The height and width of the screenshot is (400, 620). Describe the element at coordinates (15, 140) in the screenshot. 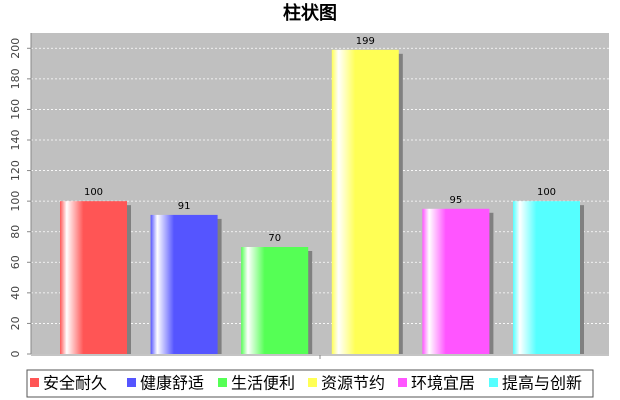

I see `y-tick-label: 140` at that location.